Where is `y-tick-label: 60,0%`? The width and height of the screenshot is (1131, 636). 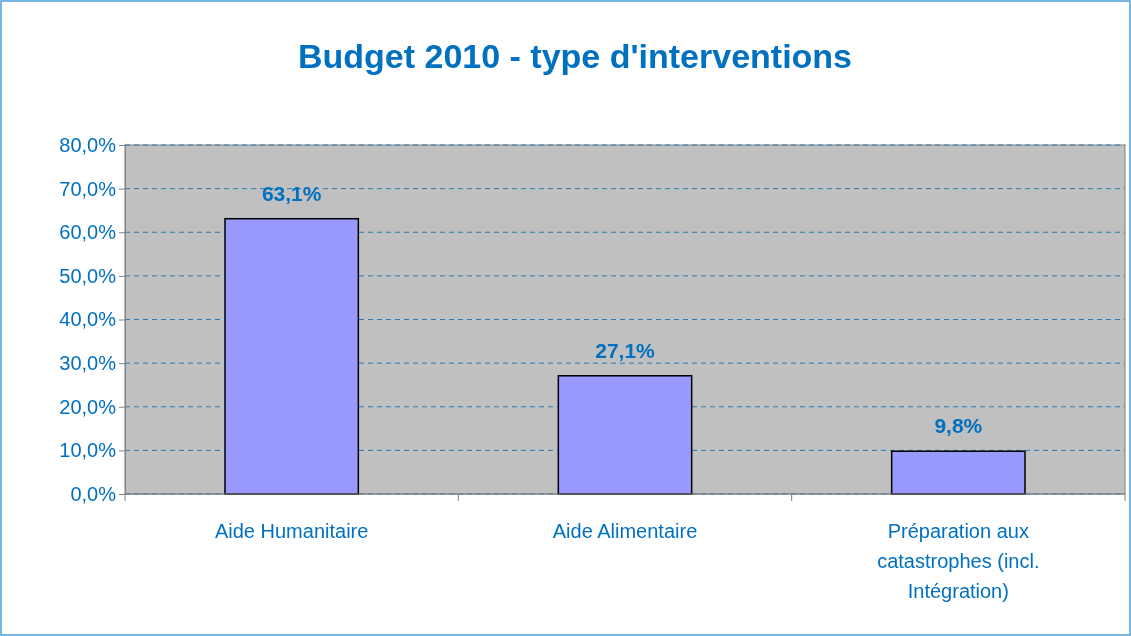 y-tick-label: 60,0% is located at coordinates (88, 232).